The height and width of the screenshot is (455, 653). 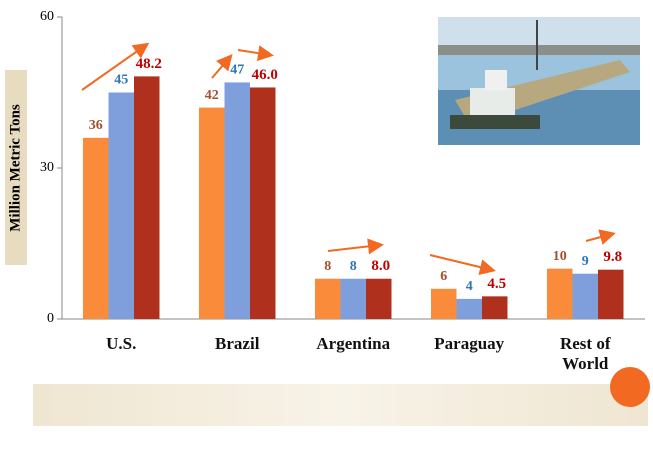 What do you see at coordinates (353, 343) in the screenshot?
I see `x-tick-label: Argentina` at bounding box center [353, 343].